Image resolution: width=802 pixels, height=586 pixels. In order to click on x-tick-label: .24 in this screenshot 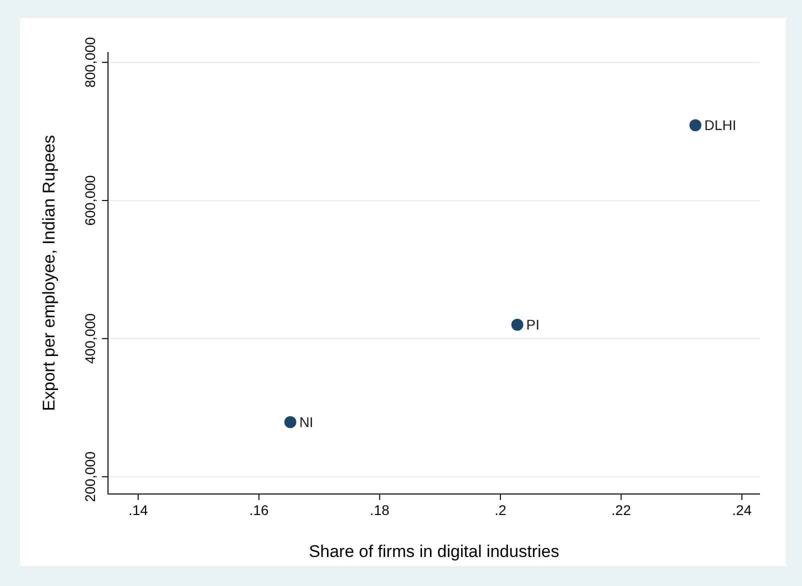, I will do `click(742, 510)`.